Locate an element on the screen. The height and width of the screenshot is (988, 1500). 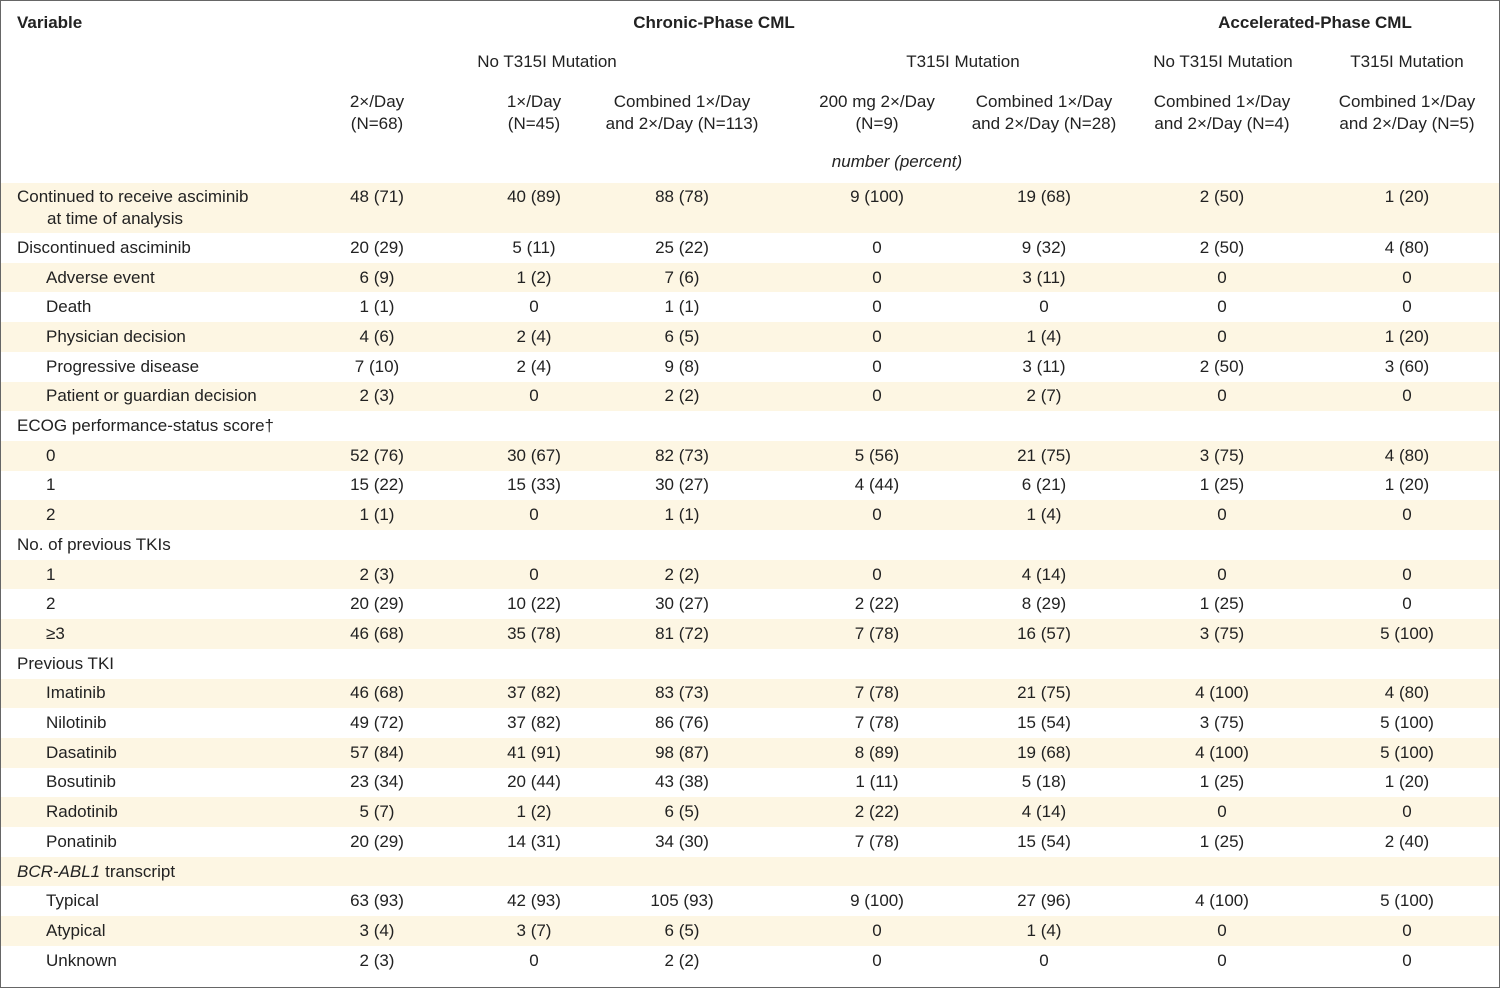
cell-value: 10 (22) is located at coordinates (534, 604).